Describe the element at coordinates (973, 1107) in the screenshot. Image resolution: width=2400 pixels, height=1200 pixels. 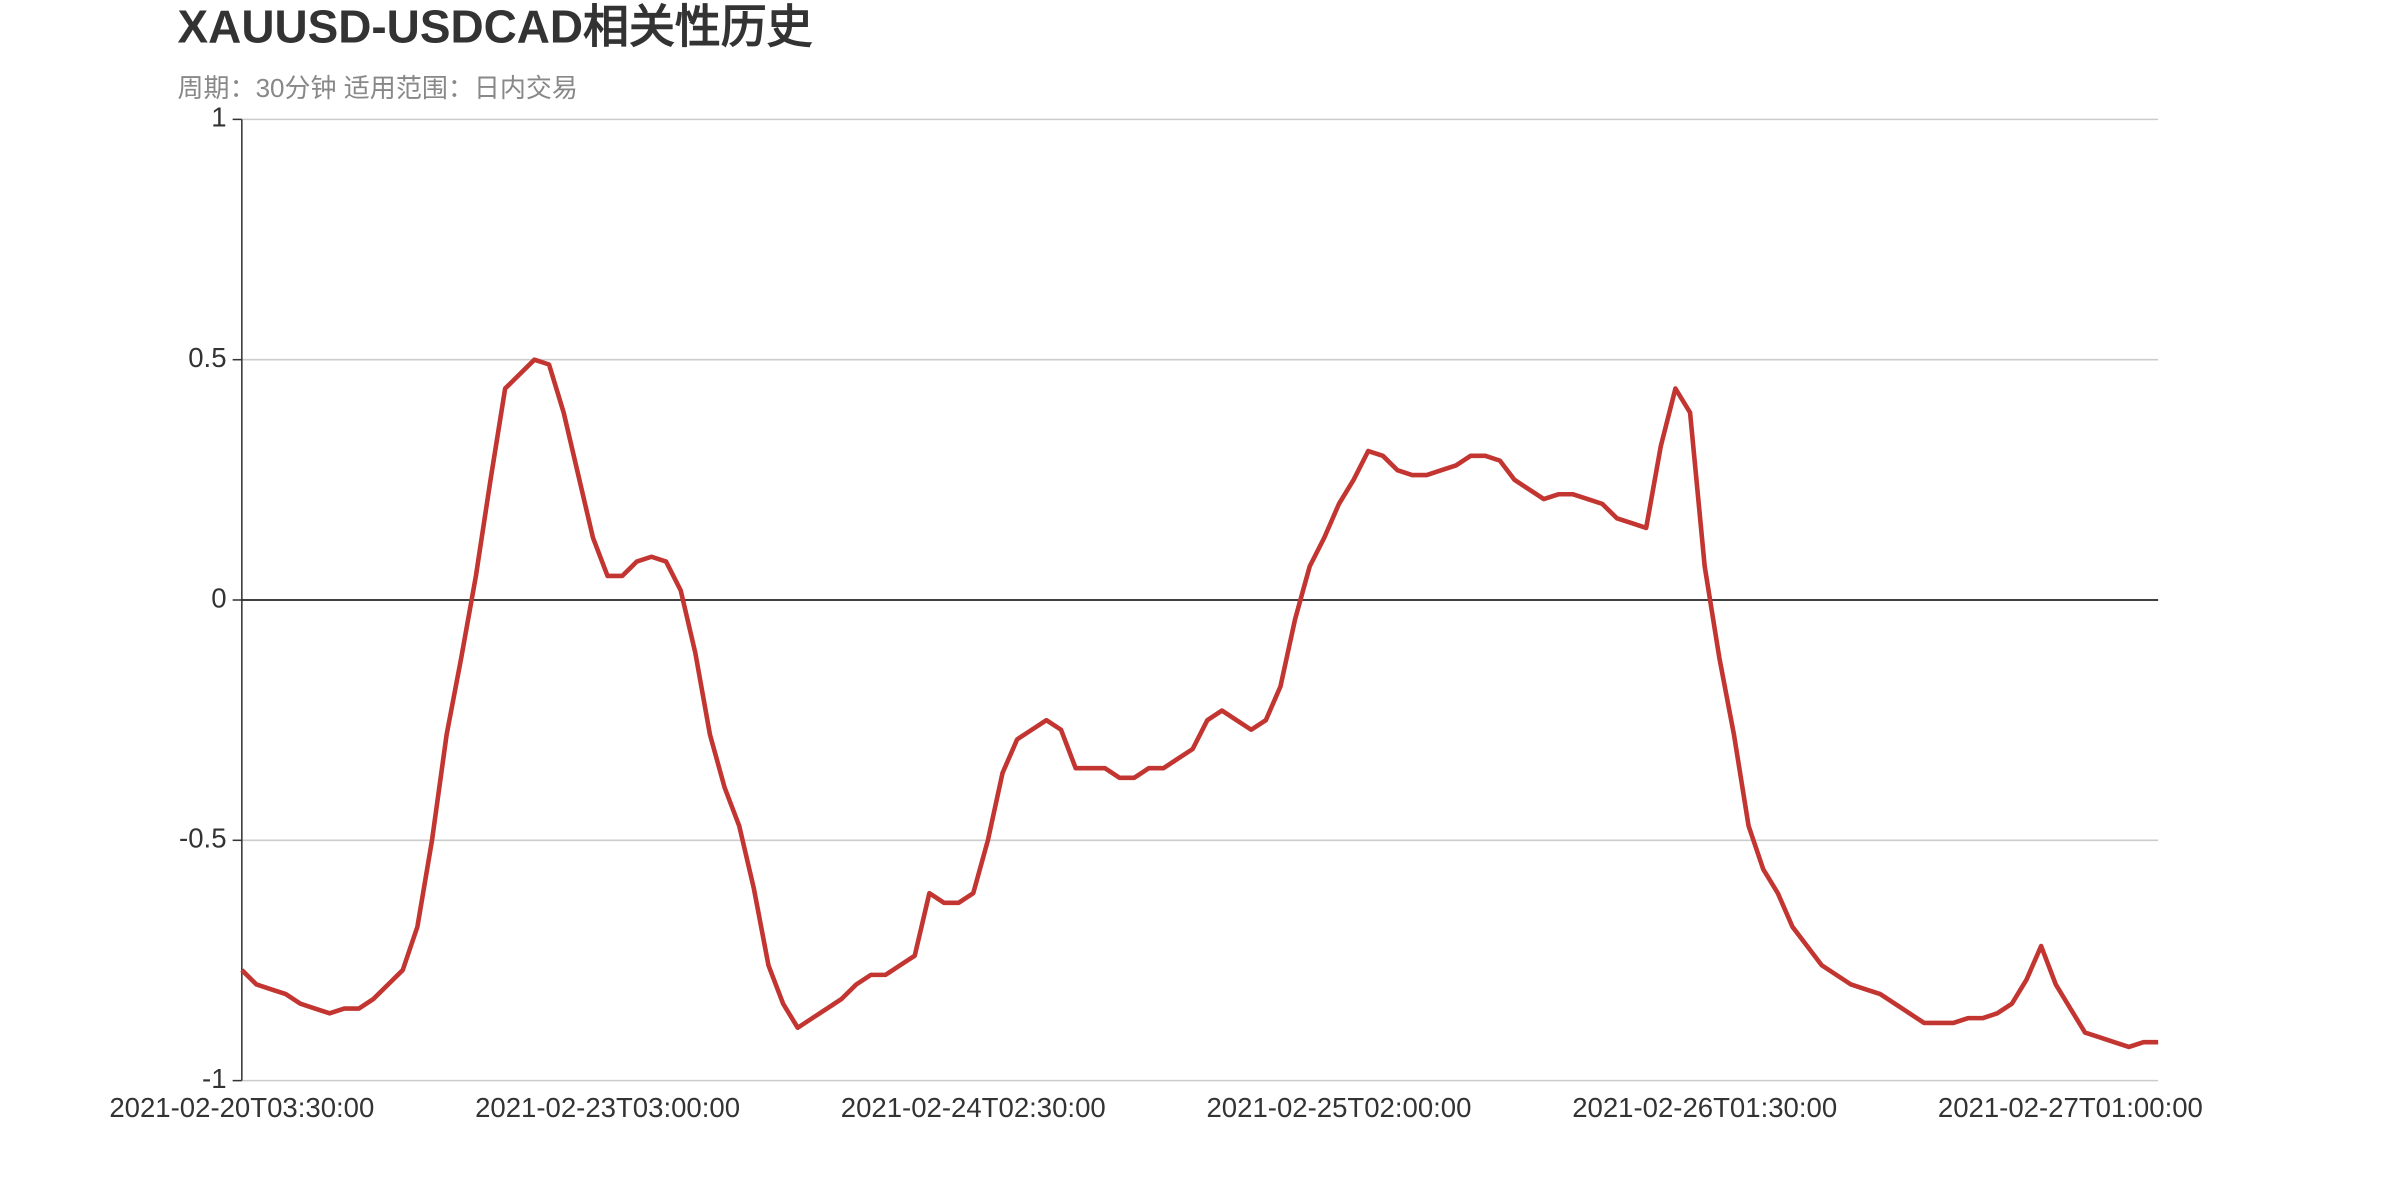
I see `x-tick-label: 2021-02-24T02:30:00` at that location.